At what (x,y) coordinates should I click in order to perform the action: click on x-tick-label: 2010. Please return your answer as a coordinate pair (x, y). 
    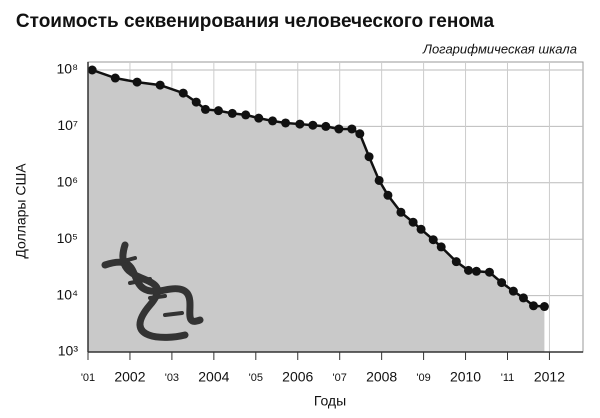
    Looking at the image, I should click on (465, 377).